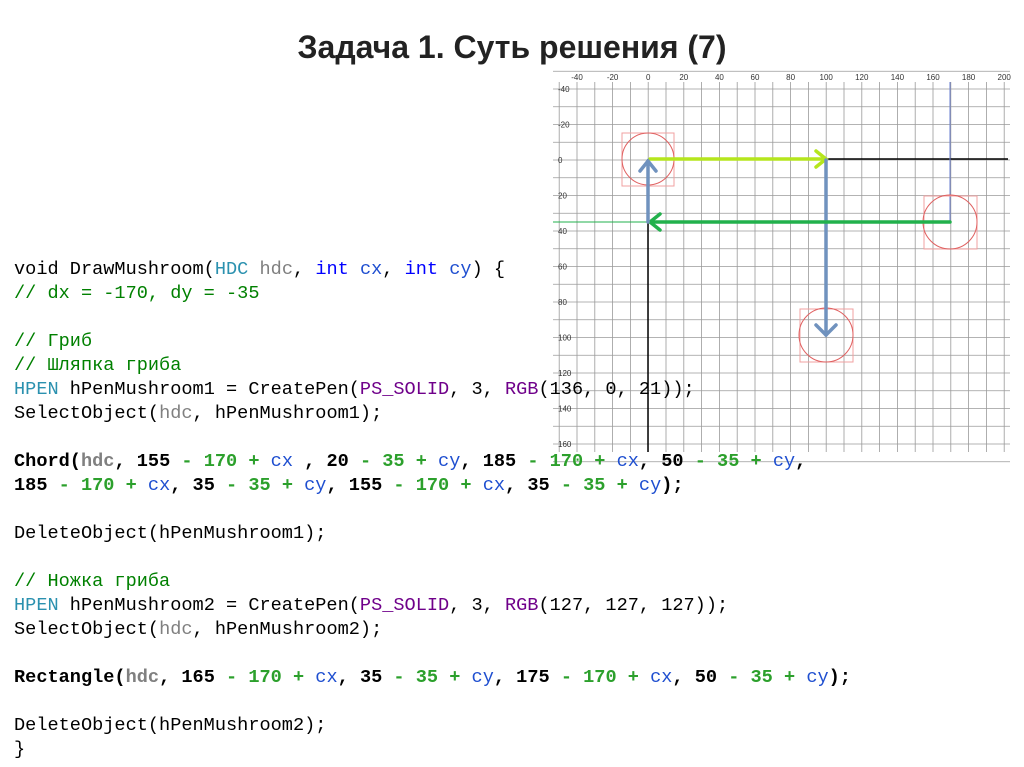  What do you see at coordinates (170, 533) in the screenshot?
I see `code-line: DeleteObject(hPenMushroom1);` at bounding box center [170, 533].